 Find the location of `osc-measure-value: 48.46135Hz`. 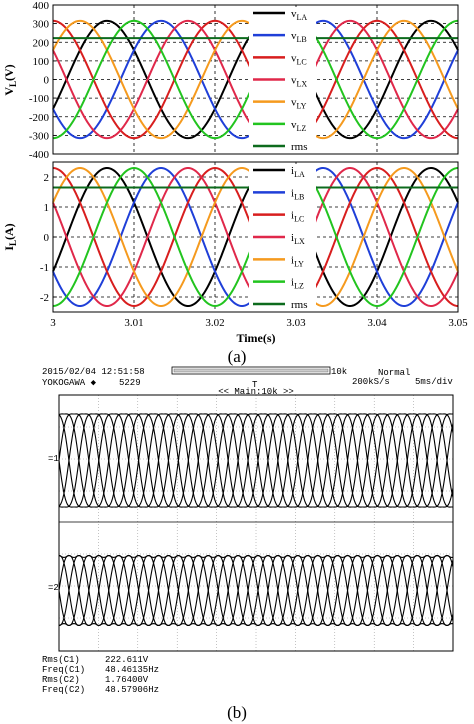

osc-measure-value: 48.46135Hz is located at coordinates (132, 670).